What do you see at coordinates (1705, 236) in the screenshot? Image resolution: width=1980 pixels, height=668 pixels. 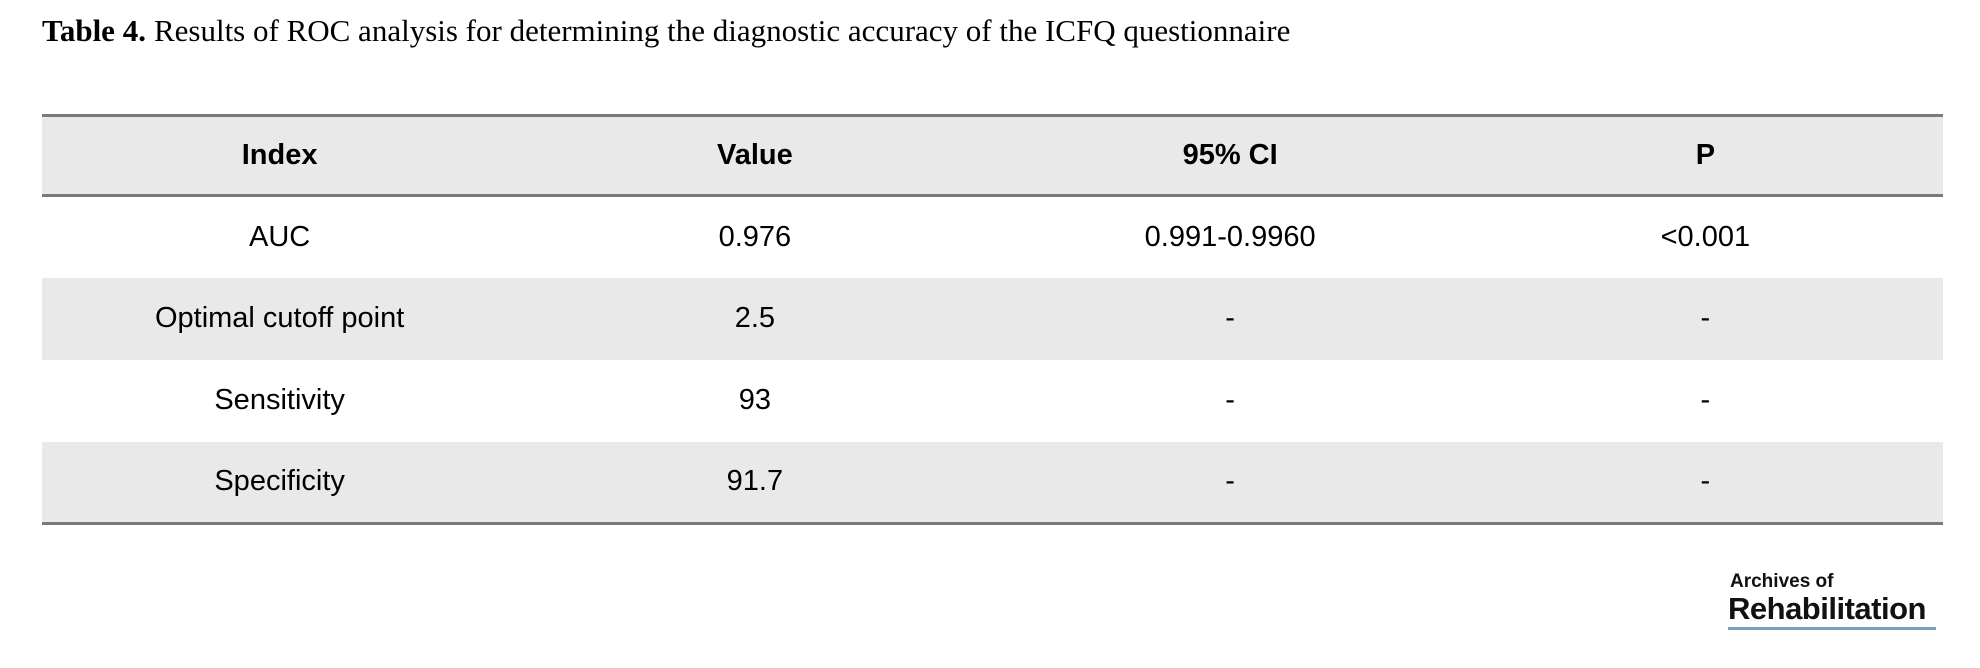 I see `table-cell: <0.001` at bounding box center [1705, 236].